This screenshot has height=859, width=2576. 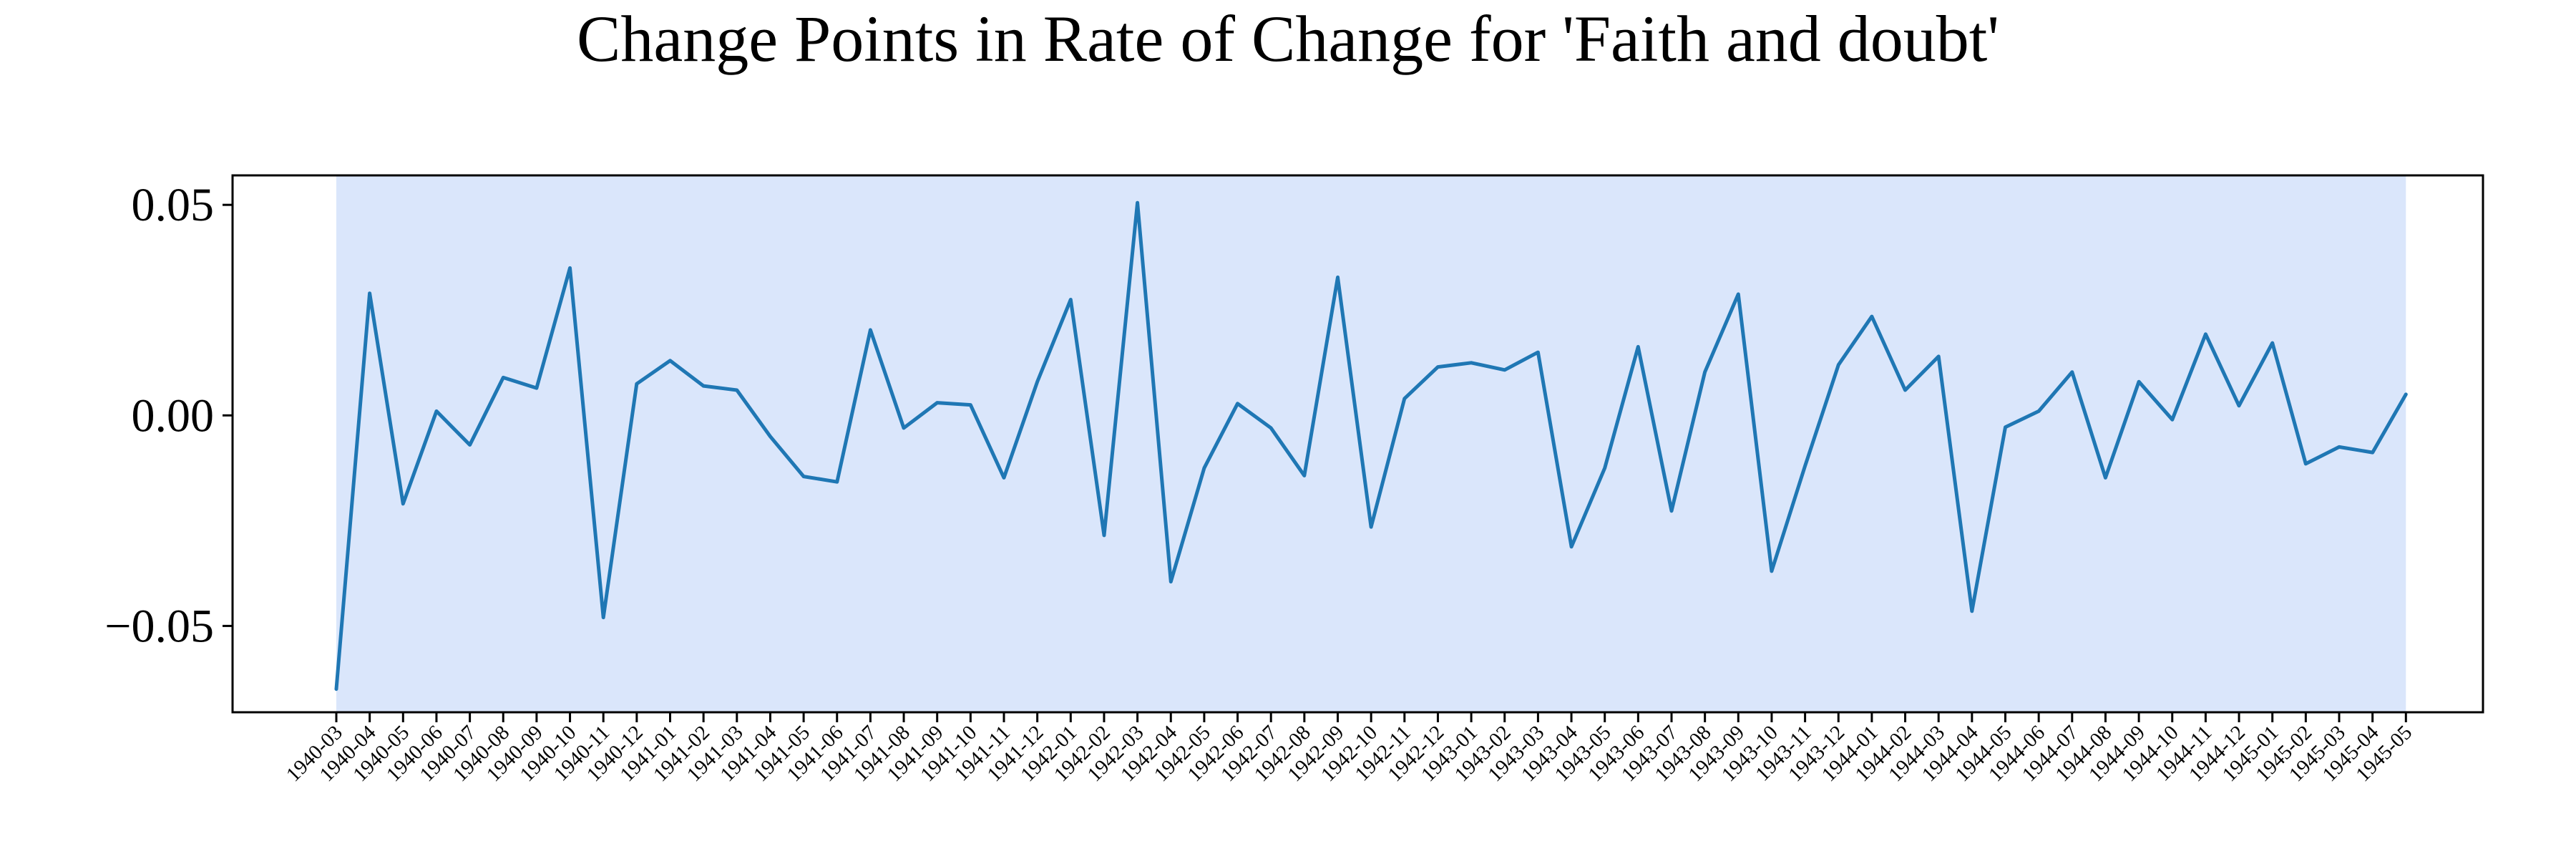 I want to click on y-tick-label: 0.00, so click(x=173, y=415).